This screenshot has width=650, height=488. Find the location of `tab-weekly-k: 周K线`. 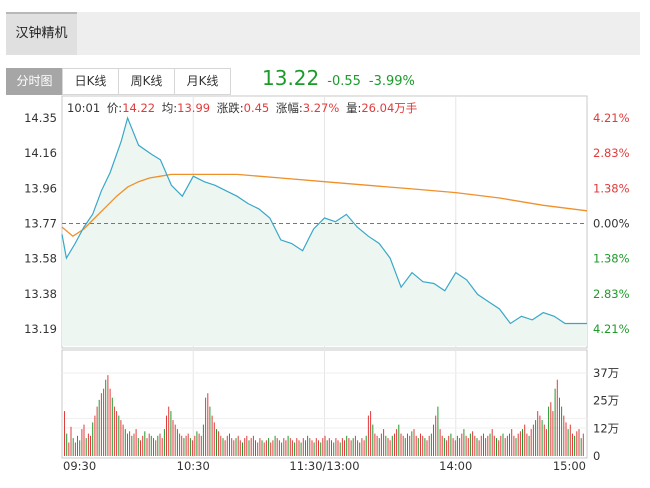

tab-weekly-k: 周K线 is located at coordinates (146, 81).